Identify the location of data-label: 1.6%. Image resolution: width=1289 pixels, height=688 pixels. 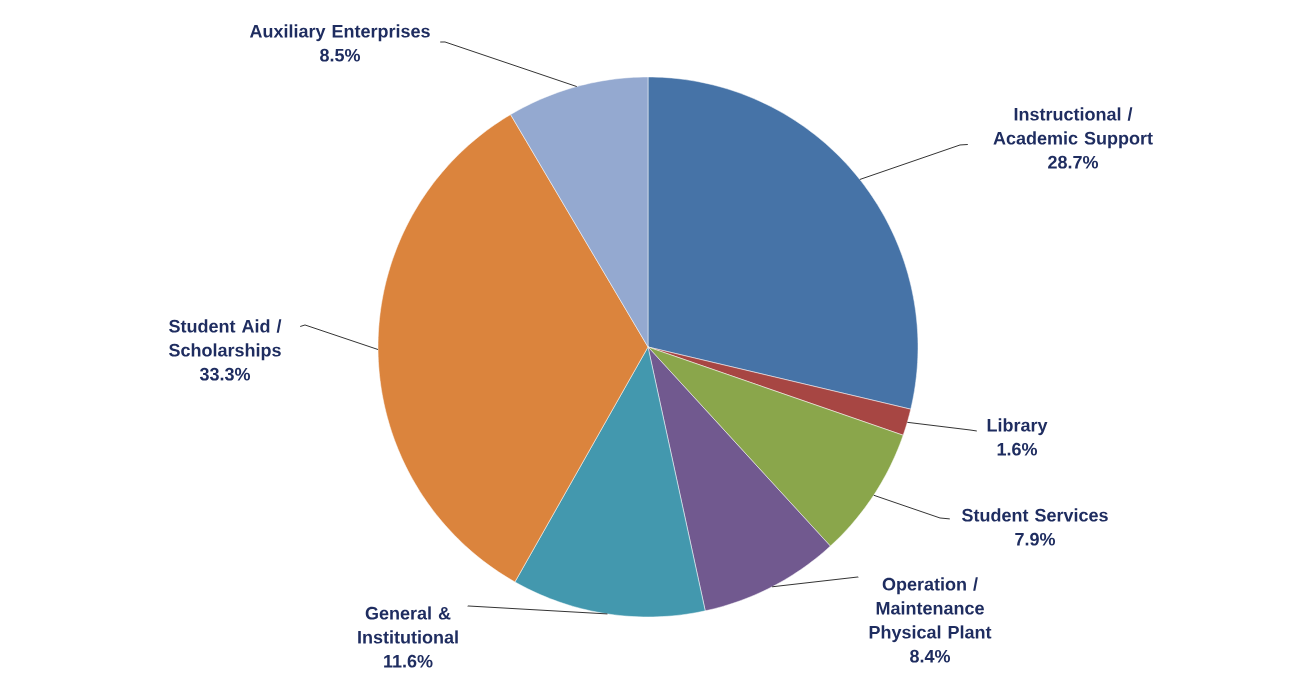
(1017, 449).